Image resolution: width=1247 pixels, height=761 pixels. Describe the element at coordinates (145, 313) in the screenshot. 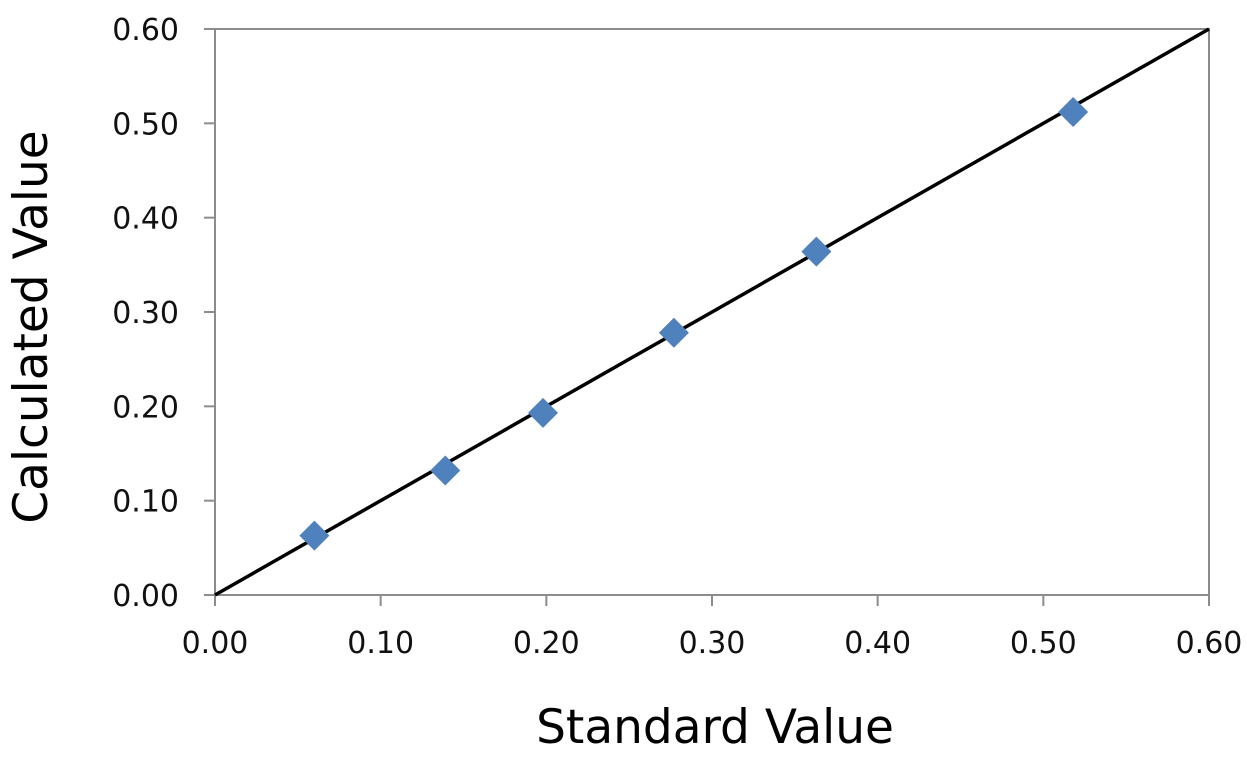

I see `y-tick-label: 0.30` at that location.